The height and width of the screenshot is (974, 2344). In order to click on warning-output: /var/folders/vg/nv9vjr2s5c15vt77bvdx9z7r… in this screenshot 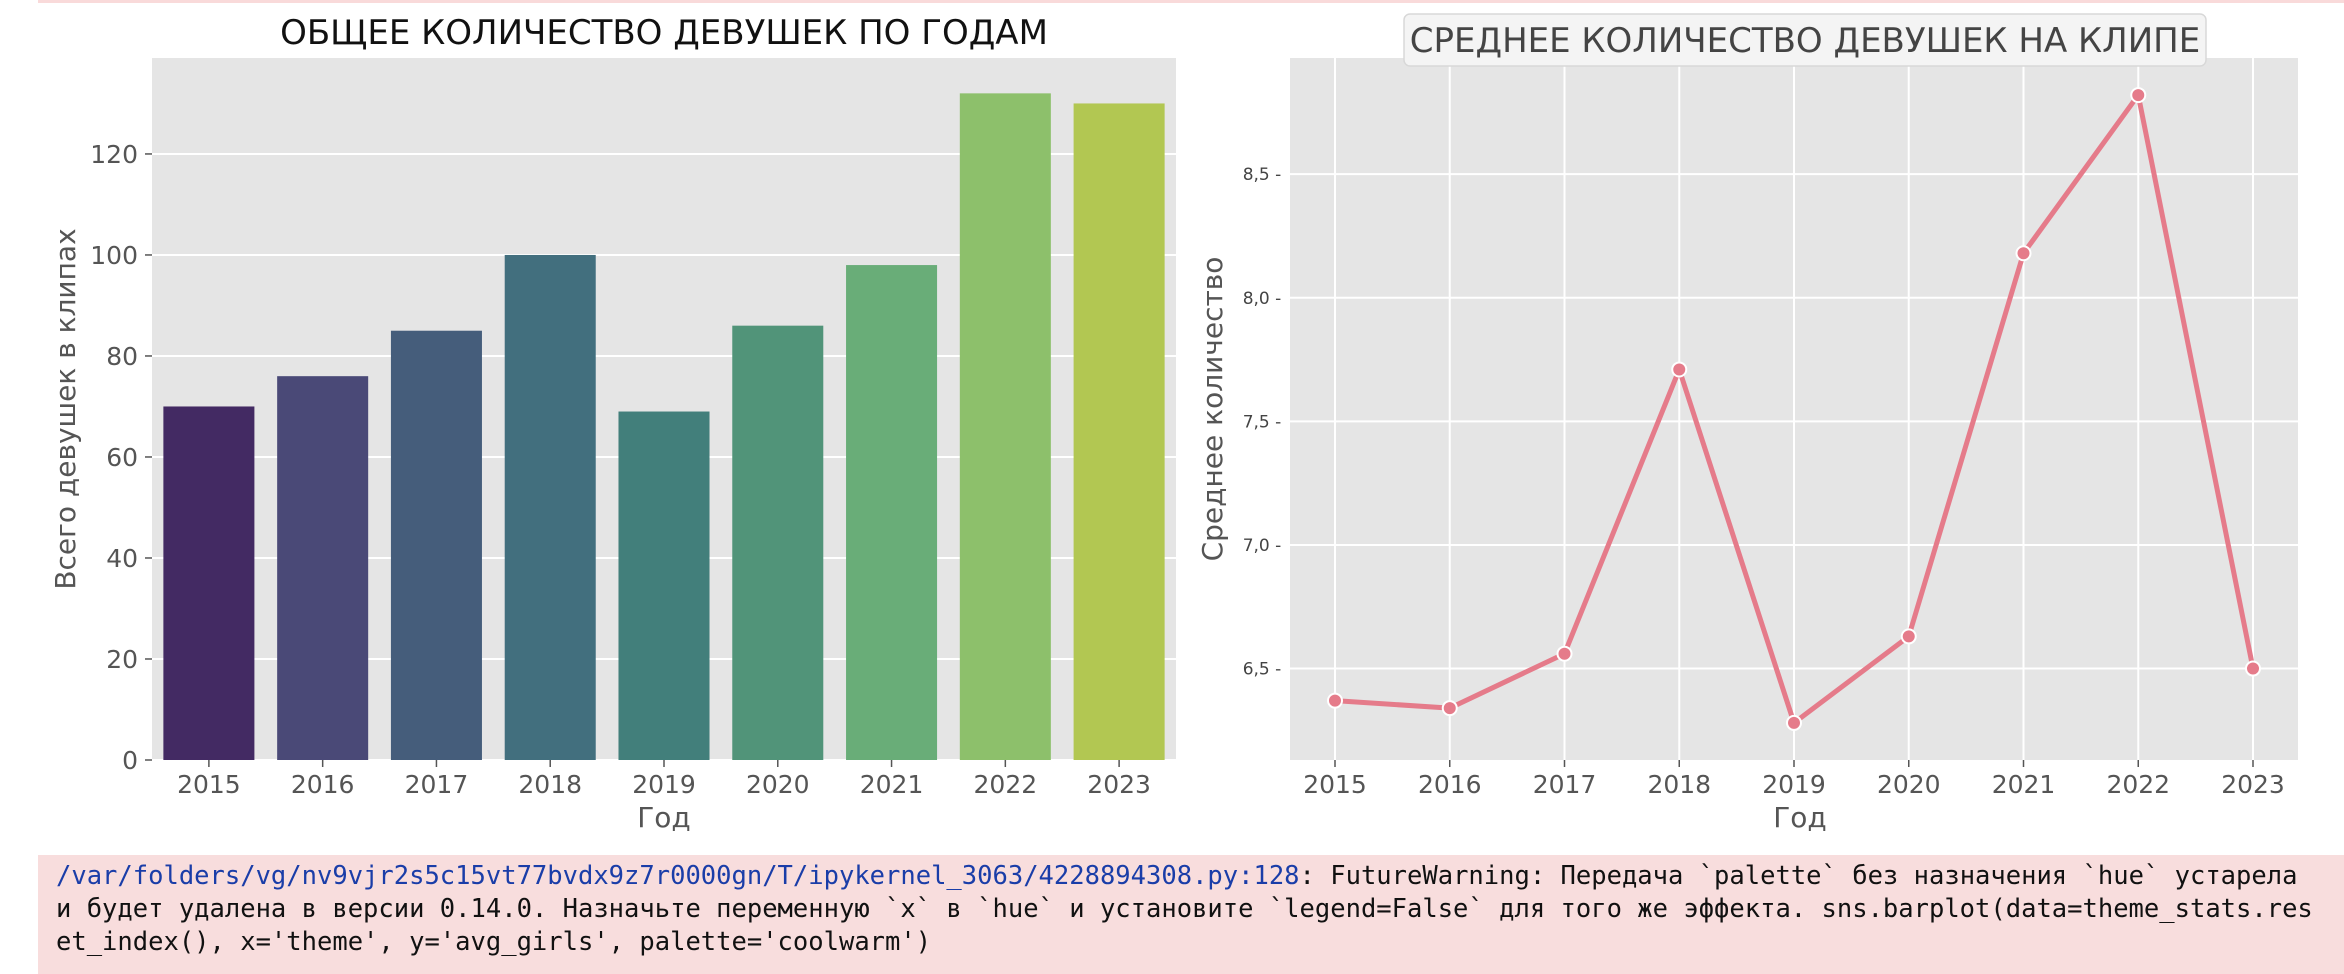, I will do `click(1191, 914)`.